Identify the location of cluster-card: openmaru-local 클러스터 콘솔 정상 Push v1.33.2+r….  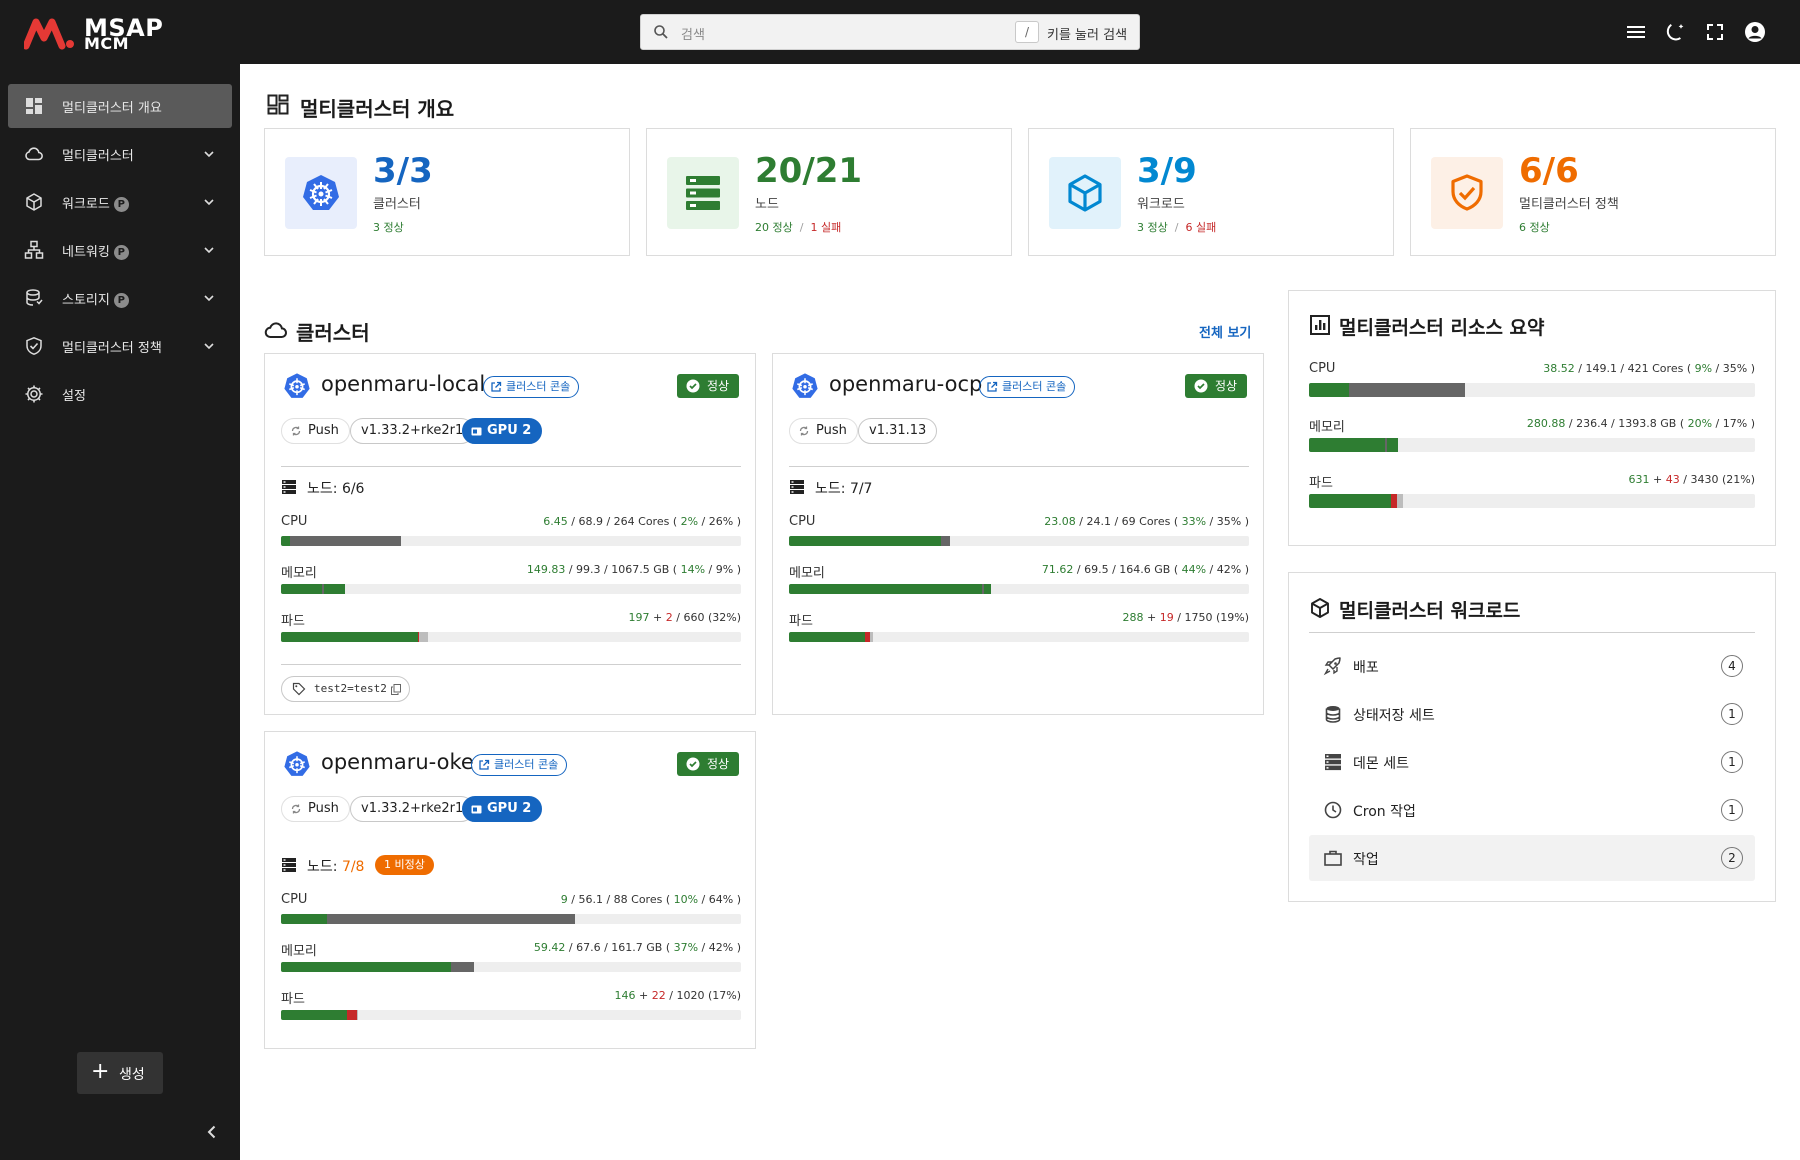
(510, 534).